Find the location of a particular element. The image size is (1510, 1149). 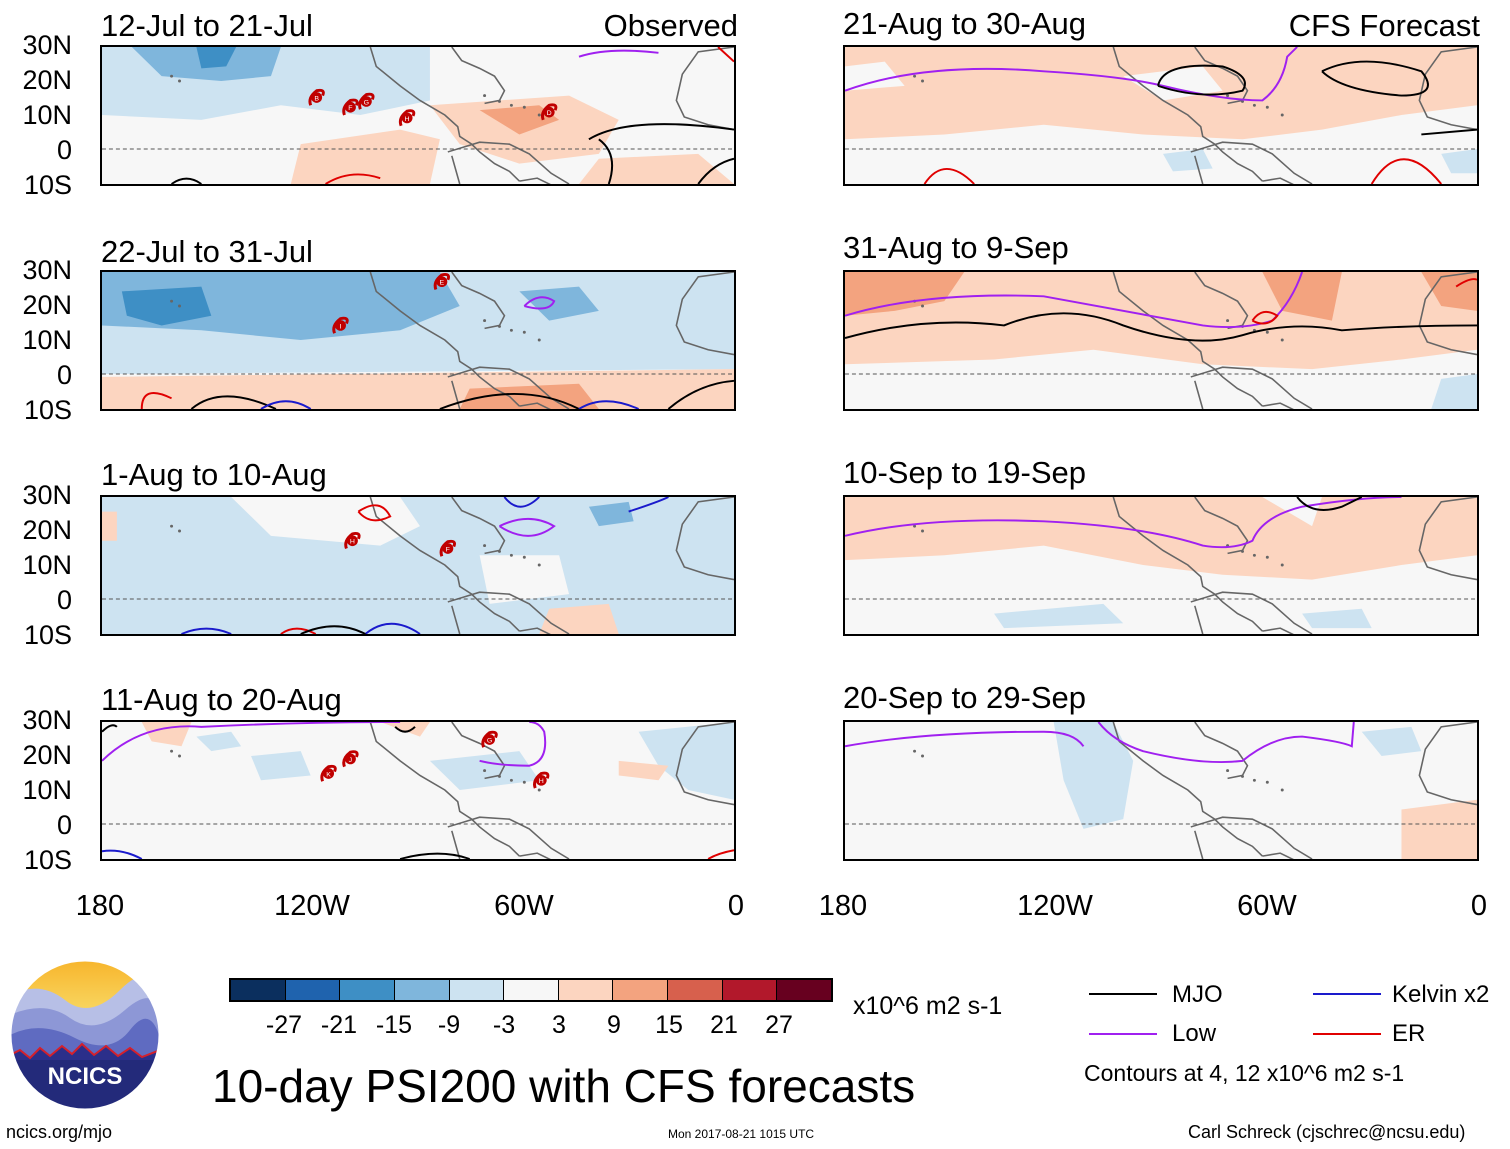

colorbar-label: 3 is located at coordinates (559, 1025).